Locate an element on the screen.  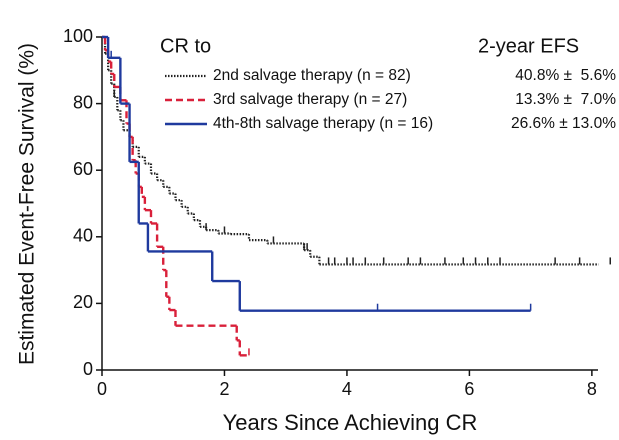
legend-efs: 40.8% ± 5.6% is located at coordinates (565, 75).